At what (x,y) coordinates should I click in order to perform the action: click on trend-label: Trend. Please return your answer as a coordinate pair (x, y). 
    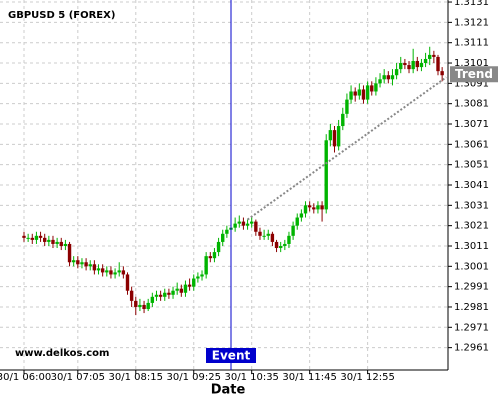
    Looking at the image, I should click on (474, 74).